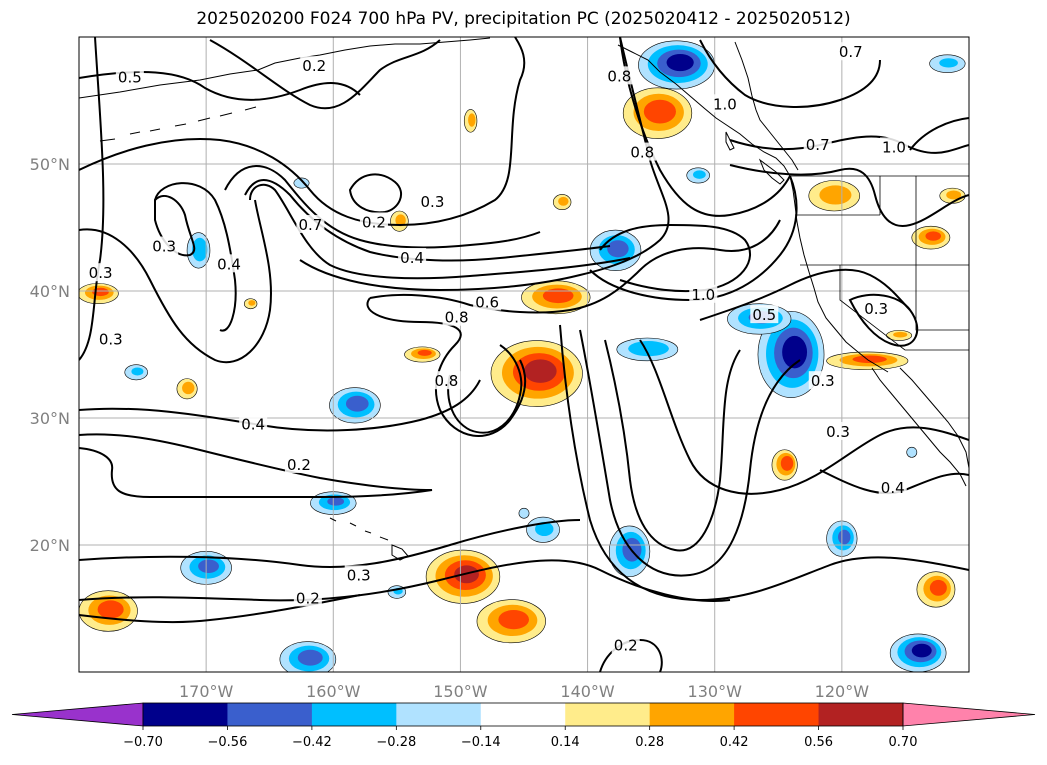 This screenshot has height=765, width=1047. I want to click on pv-contour-0.8-inner-s, so click(485, 389).